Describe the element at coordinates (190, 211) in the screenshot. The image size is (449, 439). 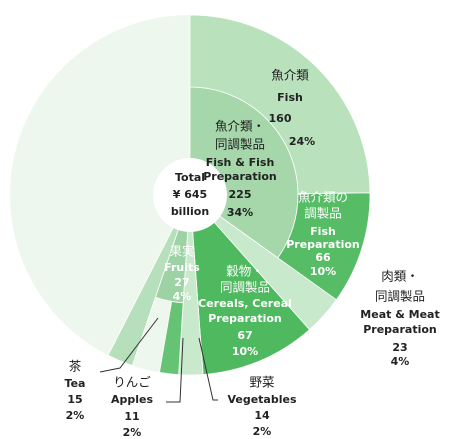
I see `center-label: billion` at that location.